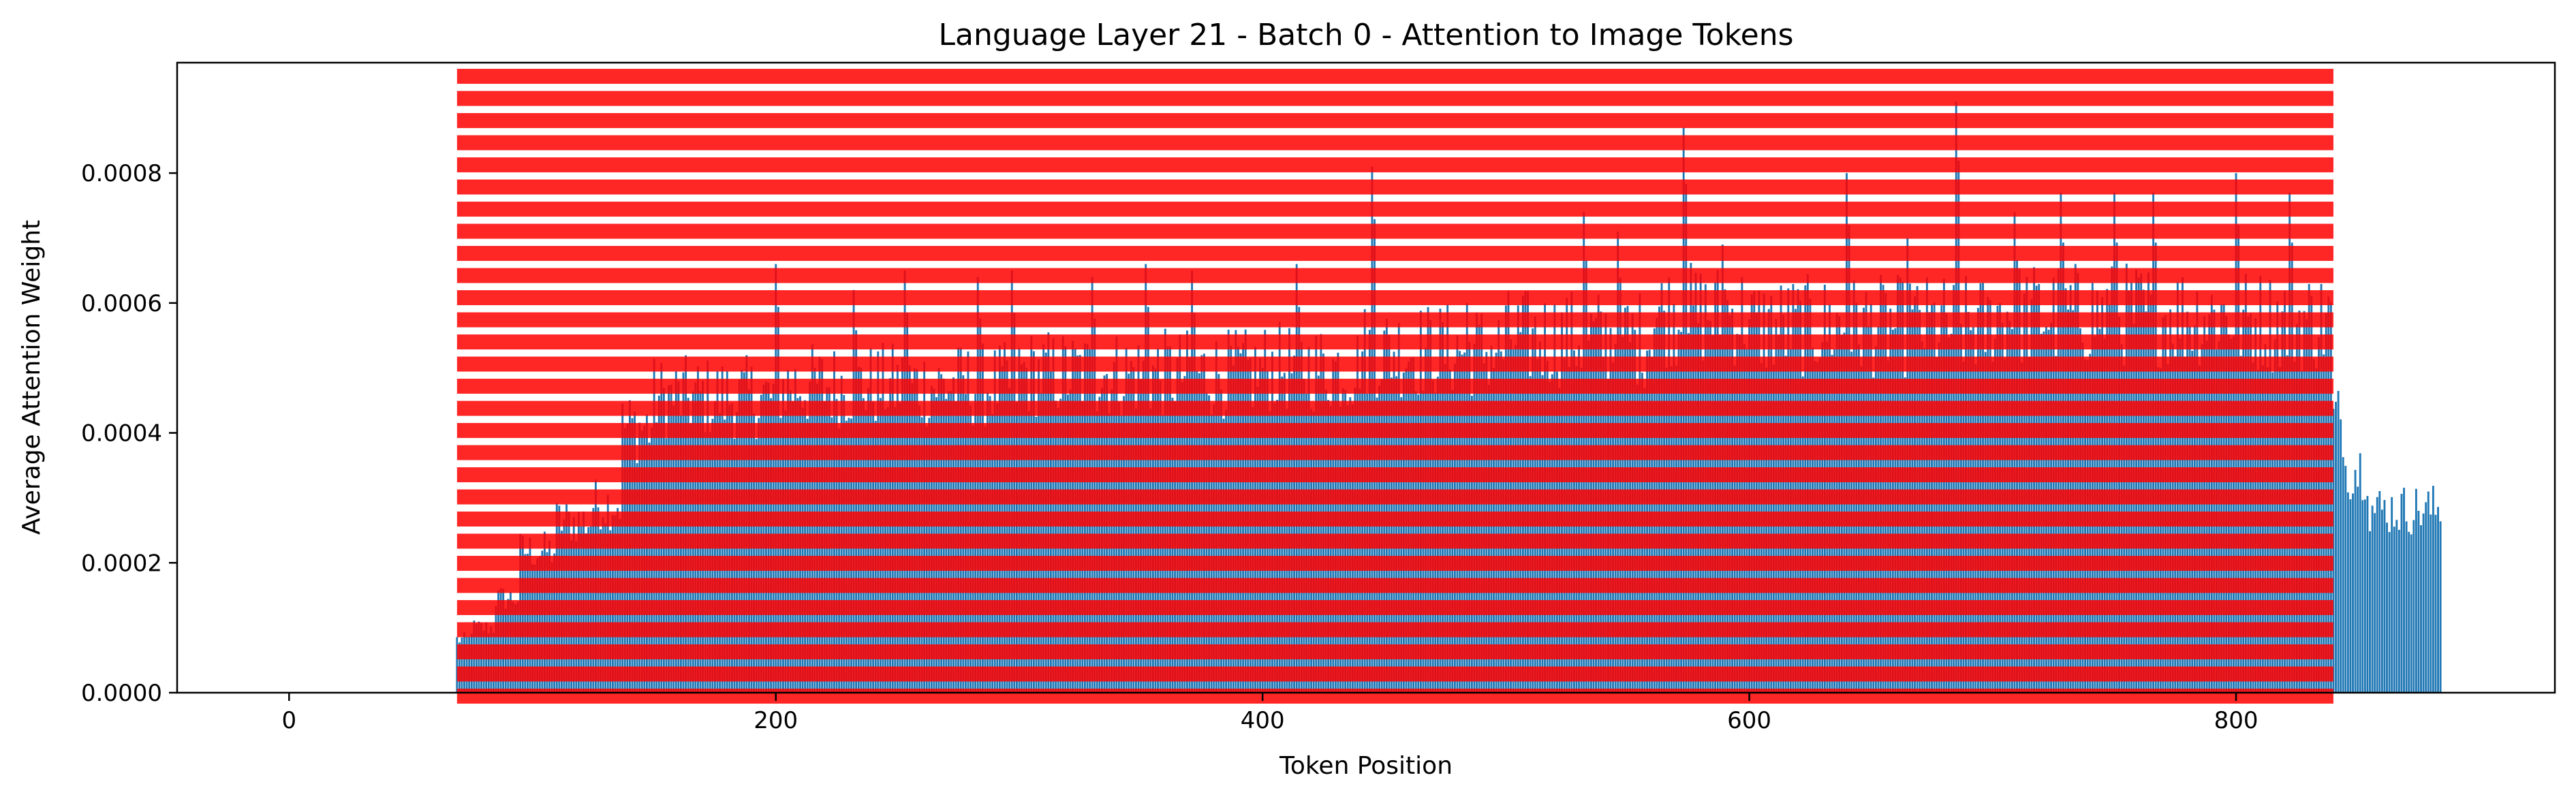 The image size is (2576, 801). What do you see at coordinates (1366, 766) in the screenshot?
I see `x-axis-label: Token Position` at bounding box center [1366, 766].